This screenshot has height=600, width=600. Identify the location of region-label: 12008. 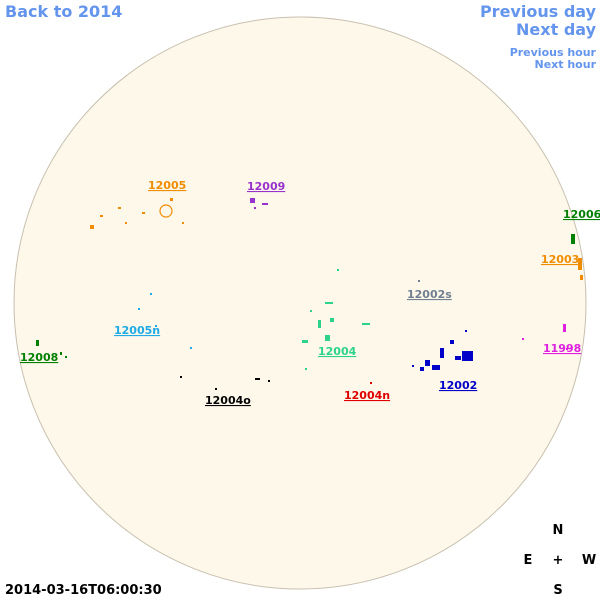
(39, 357).